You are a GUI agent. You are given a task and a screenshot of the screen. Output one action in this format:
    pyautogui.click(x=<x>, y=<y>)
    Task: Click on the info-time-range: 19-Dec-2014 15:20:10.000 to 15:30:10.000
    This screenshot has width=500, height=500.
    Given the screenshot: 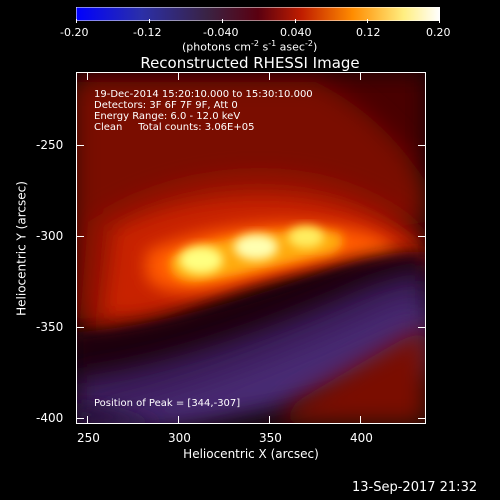 What is the action you would take?
    pyautogui.click(x=203, y=94)
    